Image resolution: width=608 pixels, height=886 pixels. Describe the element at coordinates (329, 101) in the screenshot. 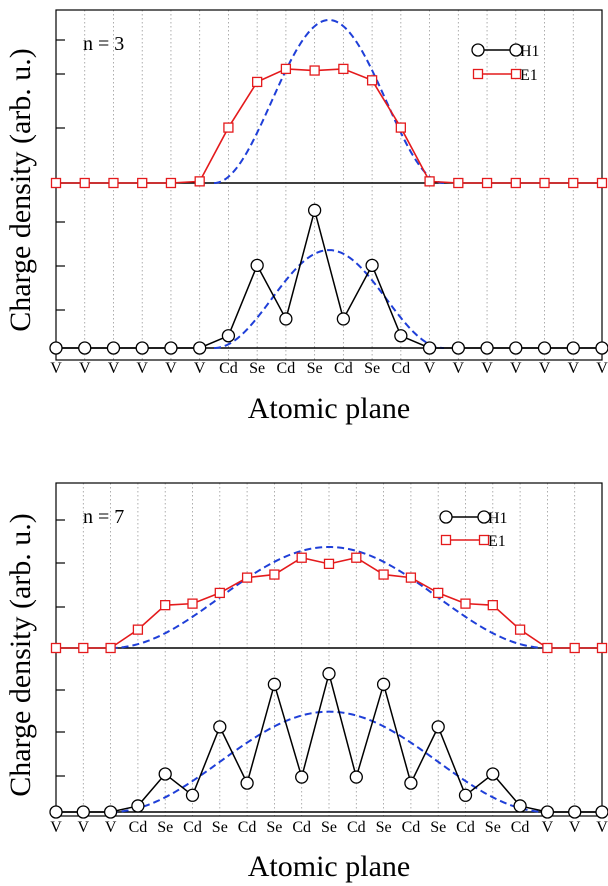

I see `envelope-e1` at that location.